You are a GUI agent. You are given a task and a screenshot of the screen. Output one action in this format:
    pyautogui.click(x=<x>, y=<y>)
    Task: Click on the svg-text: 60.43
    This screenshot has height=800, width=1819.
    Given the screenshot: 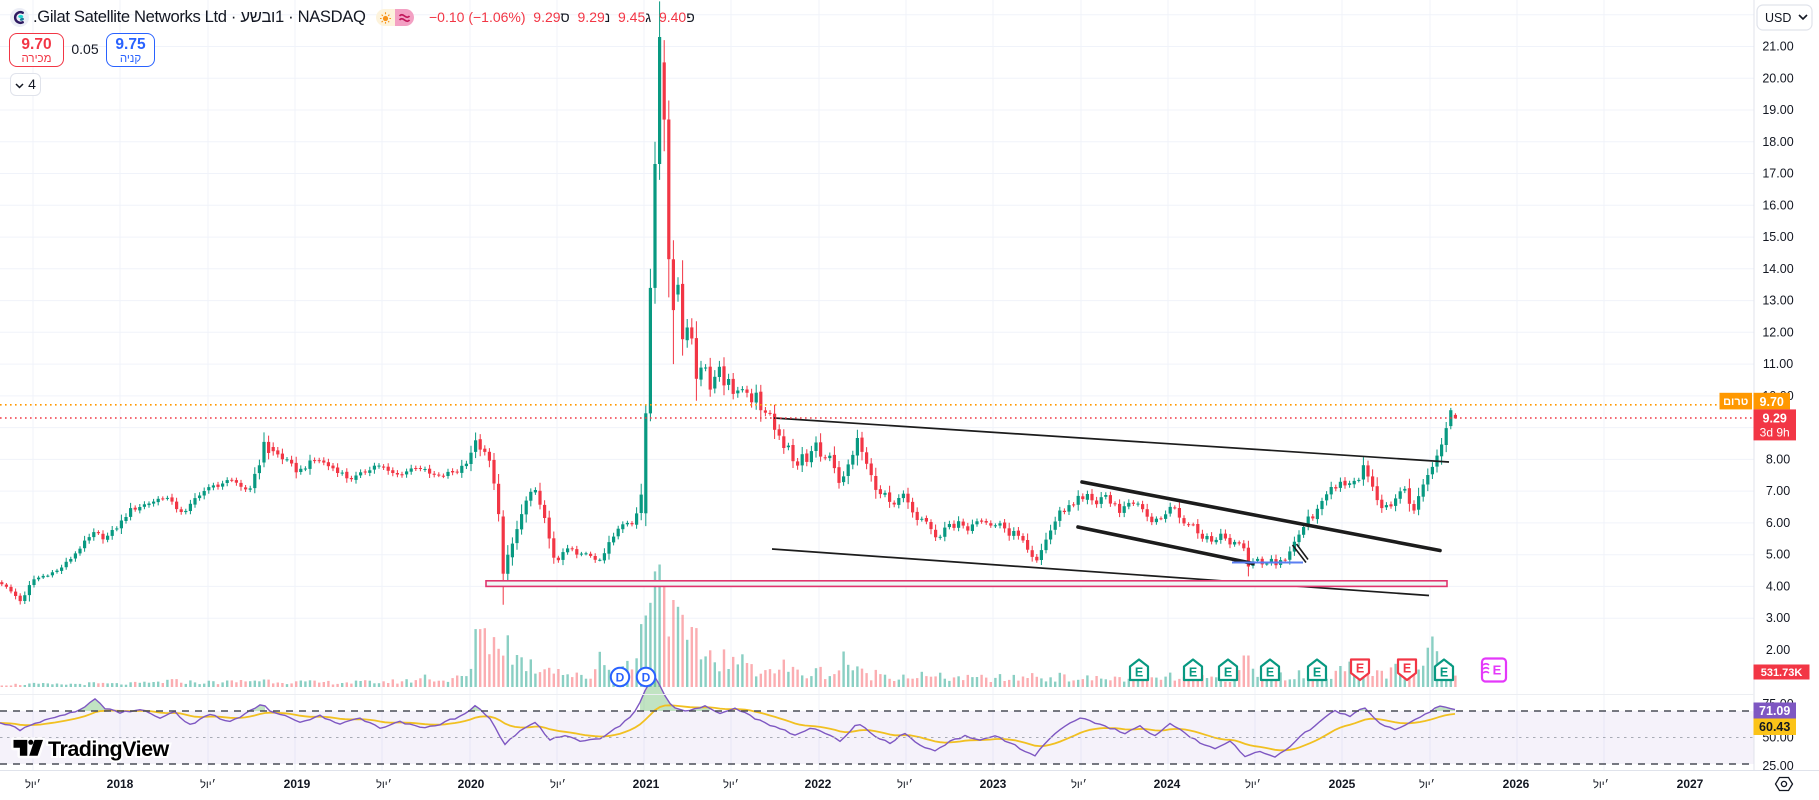 What is the action you would take?
    pyautogui.click(x=1774, y=727)
    